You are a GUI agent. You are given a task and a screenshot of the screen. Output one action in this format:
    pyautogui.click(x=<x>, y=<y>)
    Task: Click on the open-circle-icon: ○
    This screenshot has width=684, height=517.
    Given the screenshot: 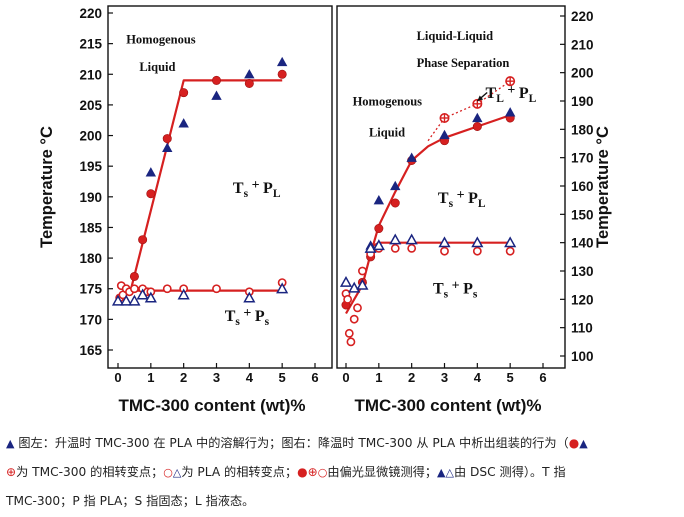 What is the action you would take?
    pyautogui.click(x=322, y=472)
    